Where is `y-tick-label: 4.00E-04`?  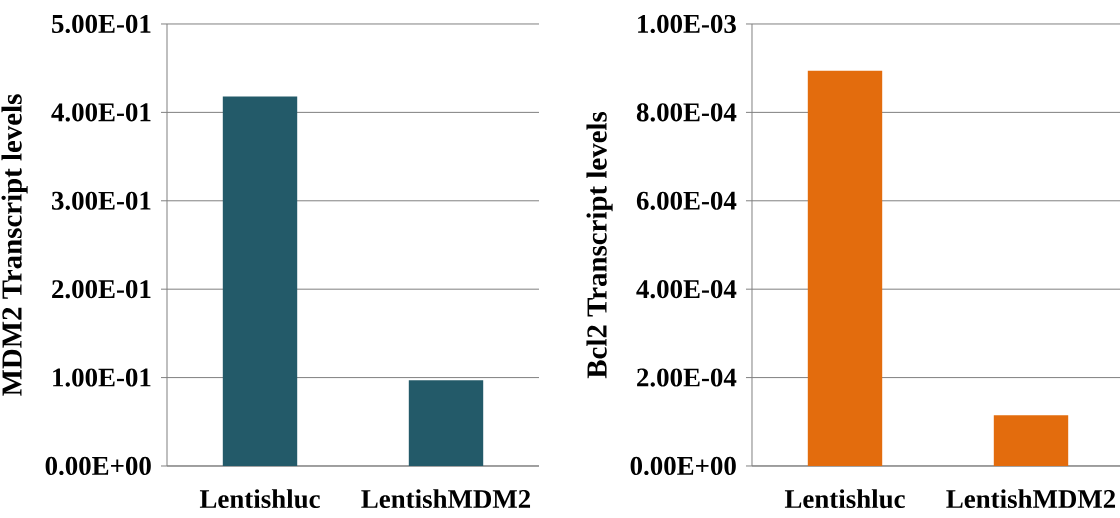 y-tick-label: 4.00E-04 is located at coordinates (686, 289).